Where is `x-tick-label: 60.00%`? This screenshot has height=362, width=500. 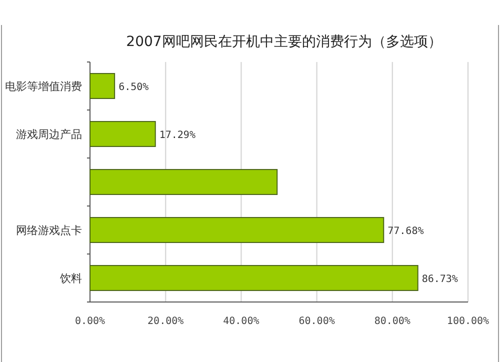 x-tick-label: 60.00% is located at coordinates (316, 321).